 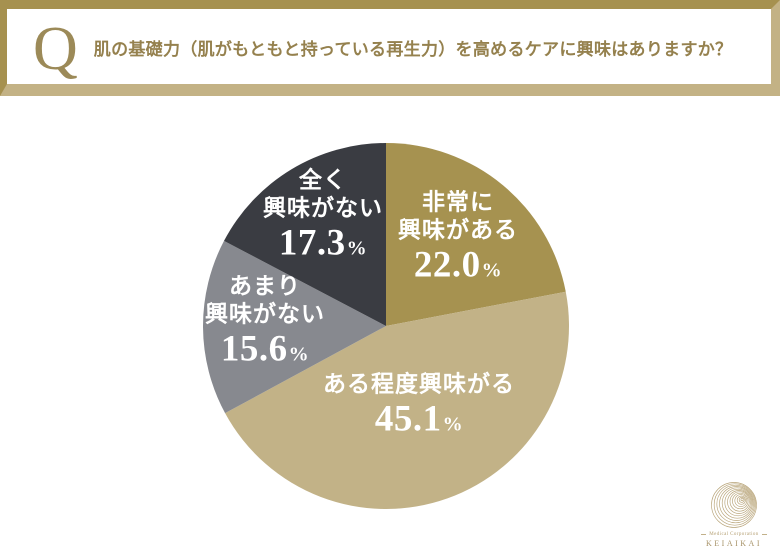 What do you see at coordinates (734, 543) in the screenshot?
I see `logo-name: KEIAIKAI` at bounding box center [734, 543].